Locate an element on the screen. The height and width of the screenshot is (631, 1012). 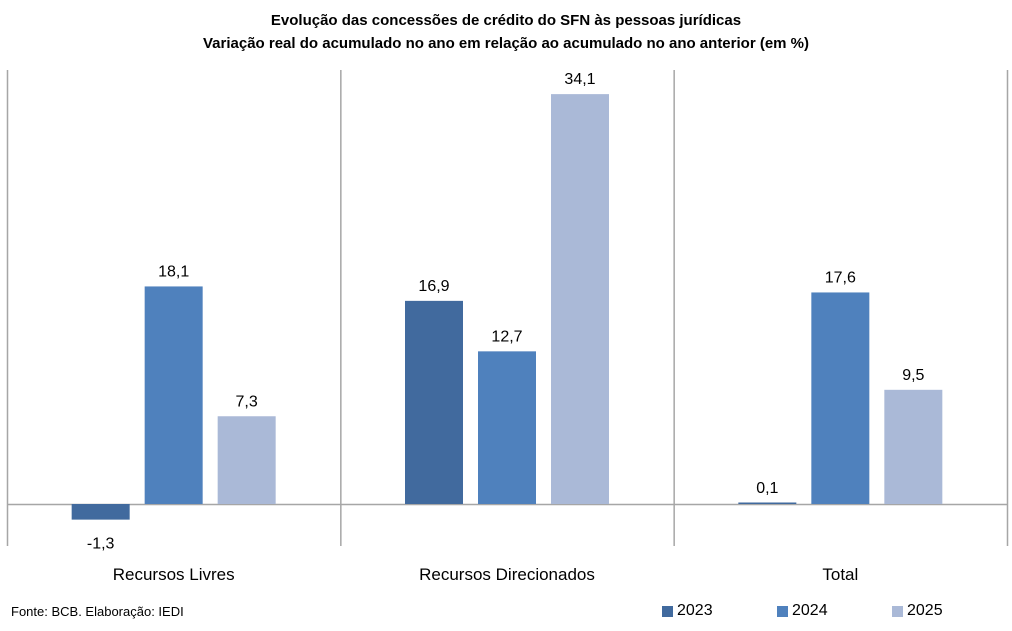
data-label: 17,6 is located at coordinates (840, 277).